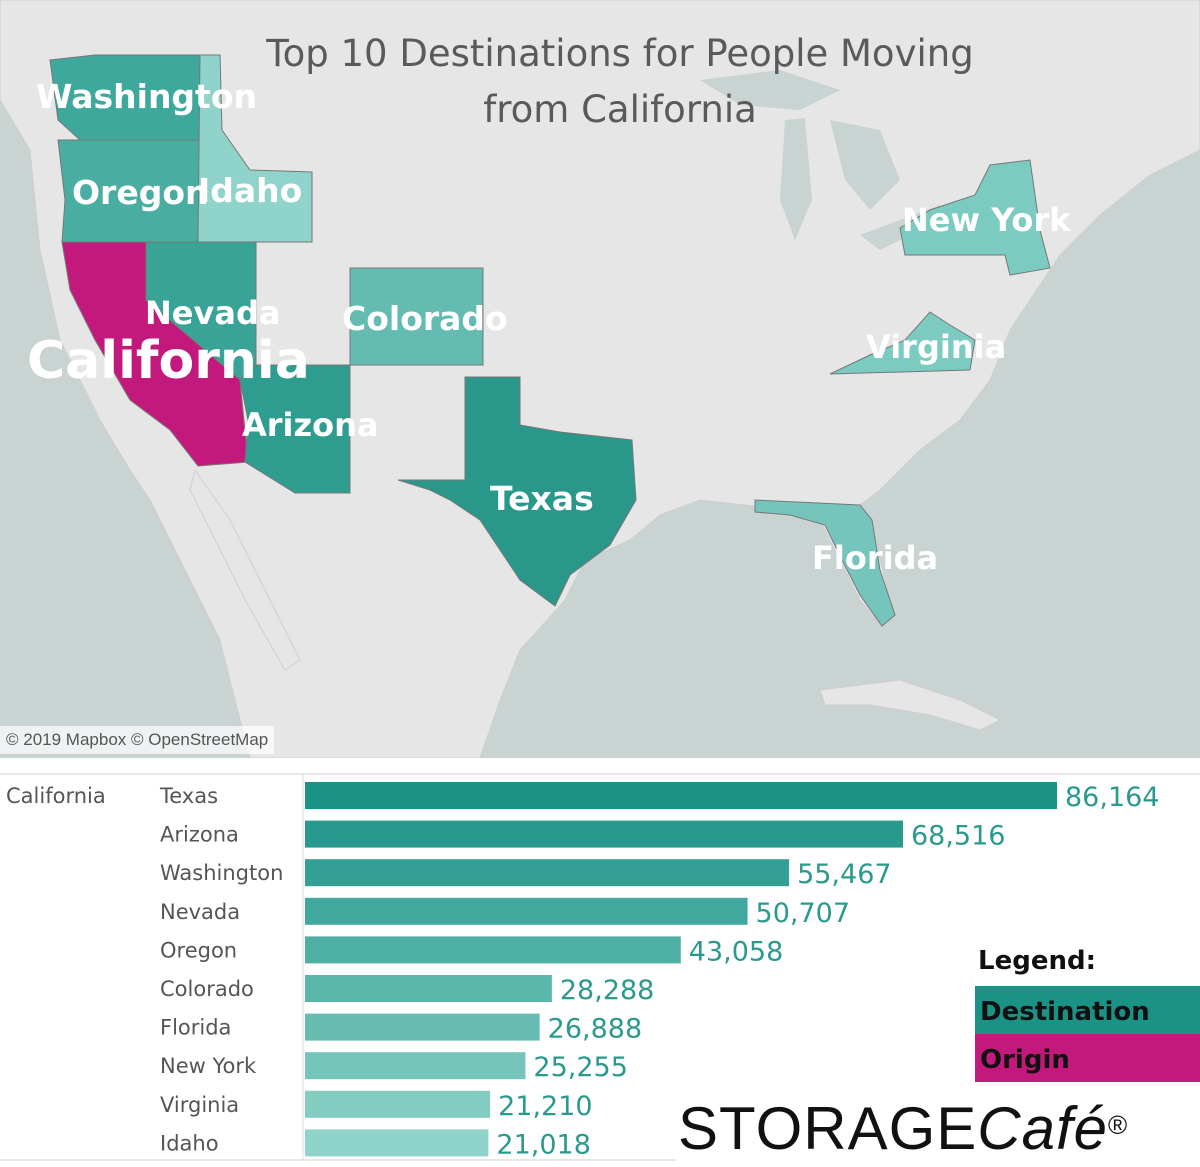 The width and height of the screenshot is (1200, 1167). I want to click on land-mexico-baja, so click(245, 569).